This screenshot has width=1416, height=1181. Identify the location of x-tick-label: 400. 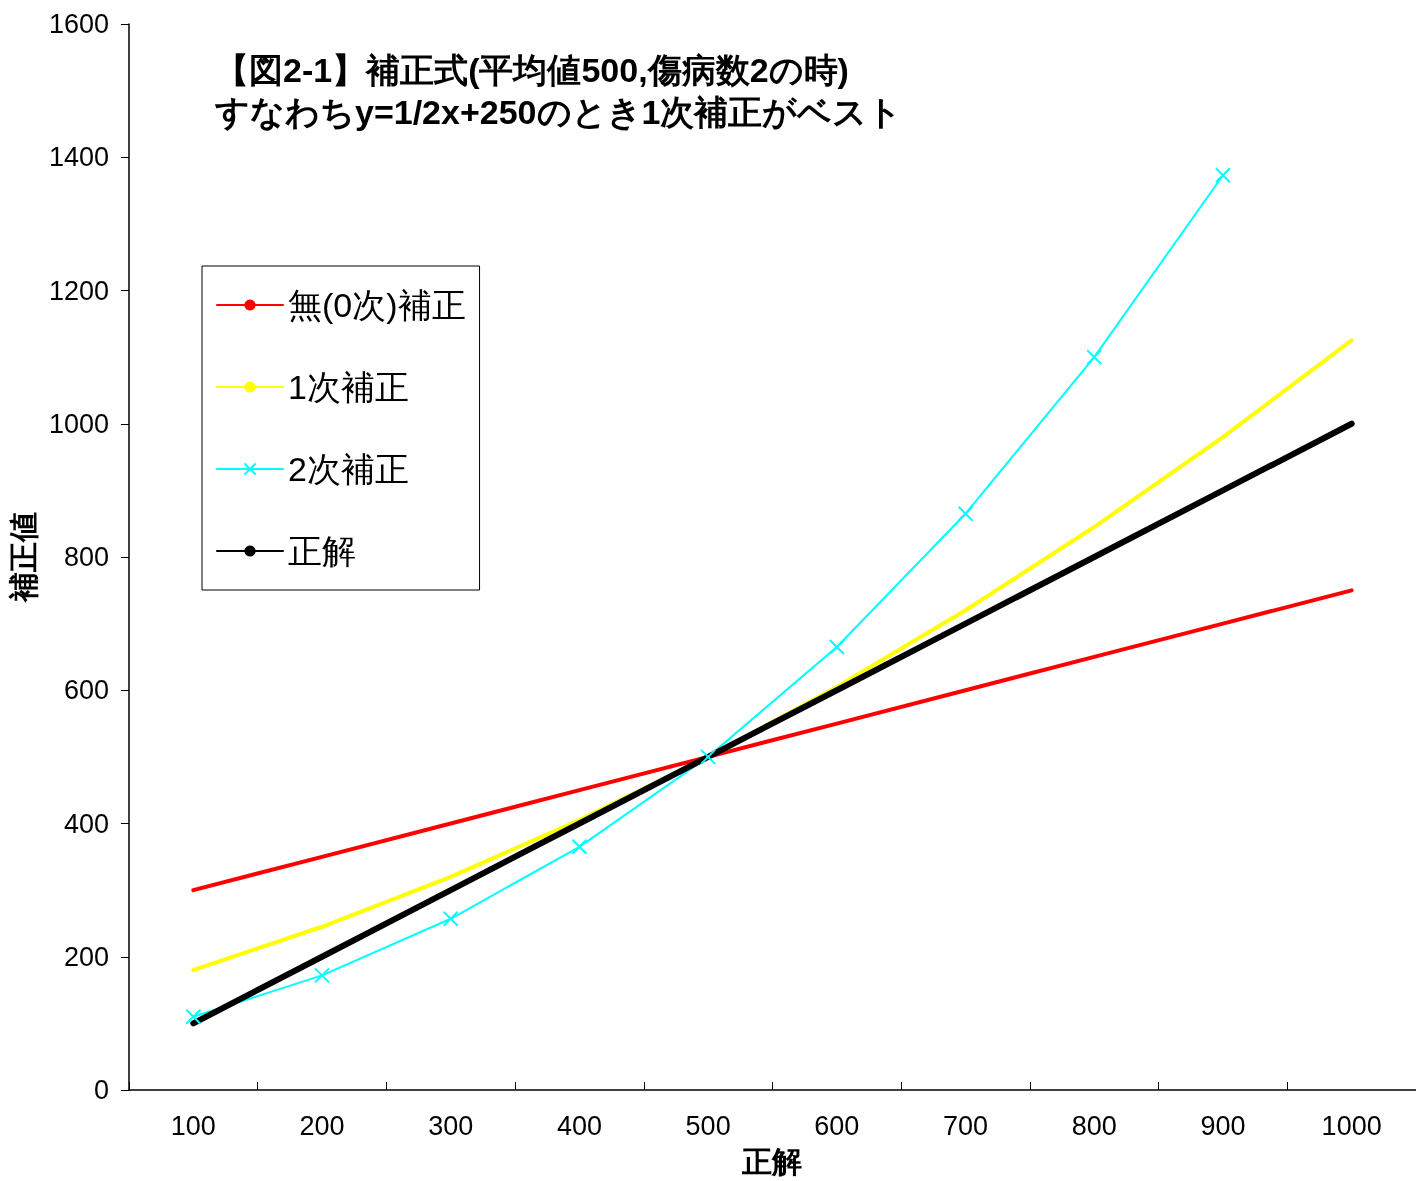
(579, 1125).